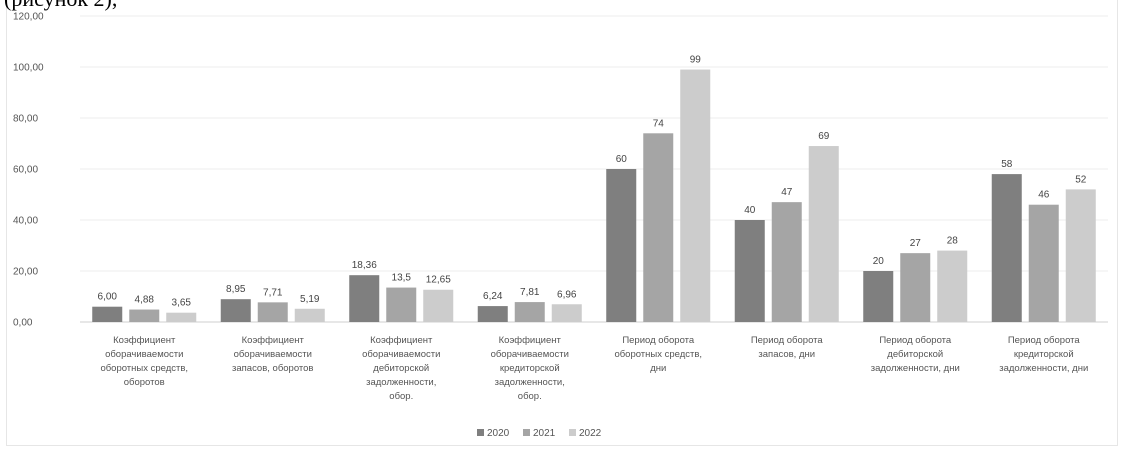 This screenshot has height=452, width=1123. Describe the element at coordinates (787, 347) in the screenshot. I see `category-label: Период оборота запасов, дни` at that location.